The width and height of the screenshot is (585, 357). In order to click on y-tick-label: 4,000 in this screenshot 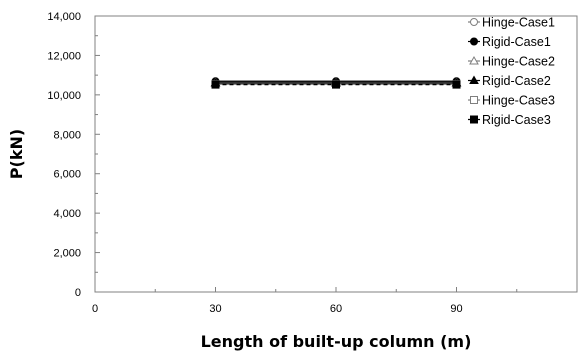, I will do `click(67, 214)`.